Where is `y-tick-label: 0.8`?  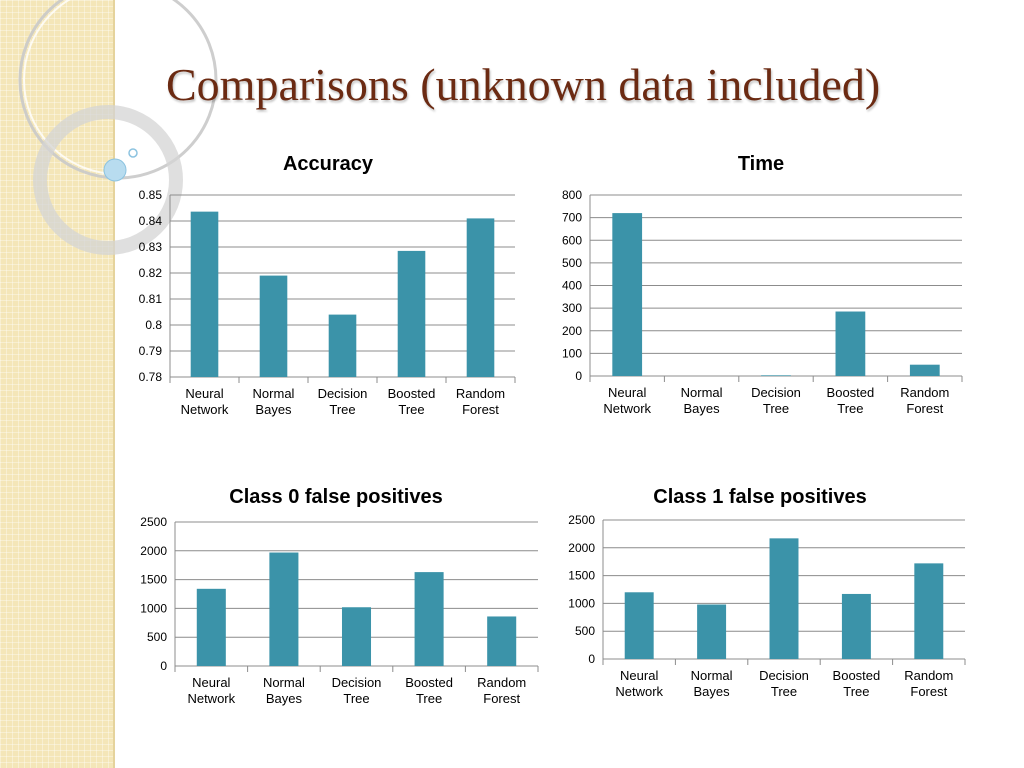
y-tick-label: 0.8 is located at coordinates (153, 325).